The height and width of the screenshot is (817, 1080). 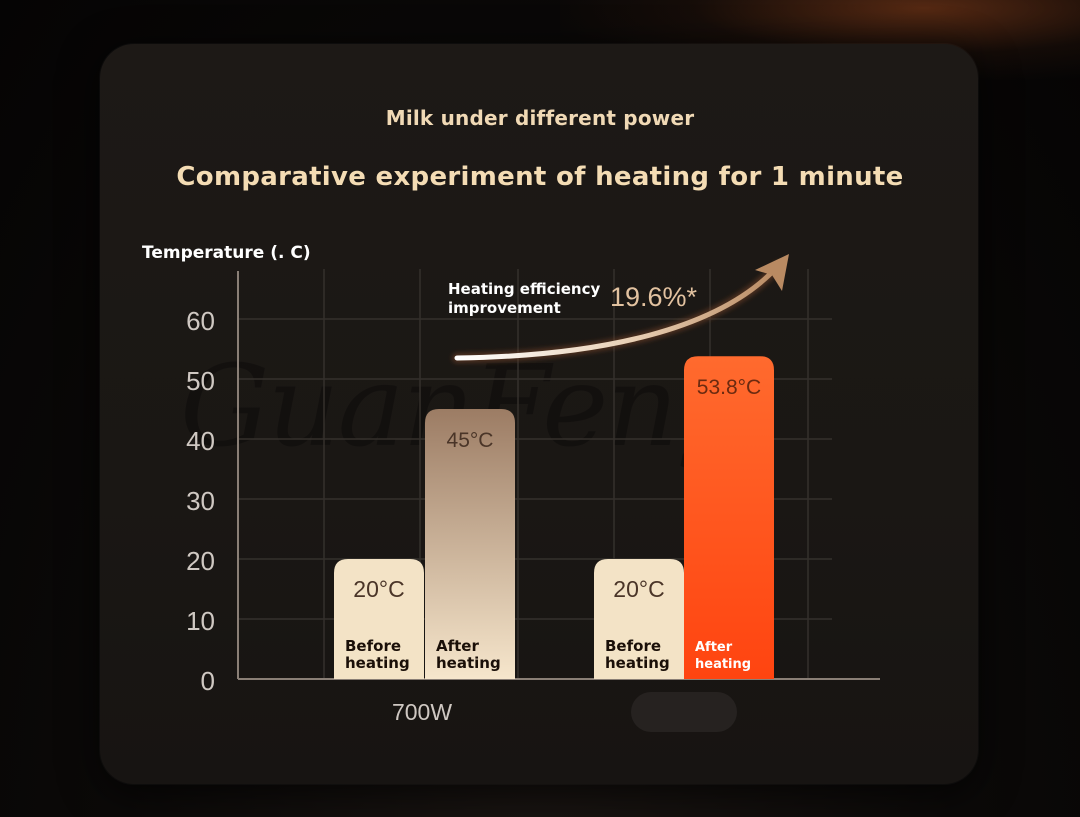 I want to click on bar-value-label: 53.8°C, so click(x=729, y=387).